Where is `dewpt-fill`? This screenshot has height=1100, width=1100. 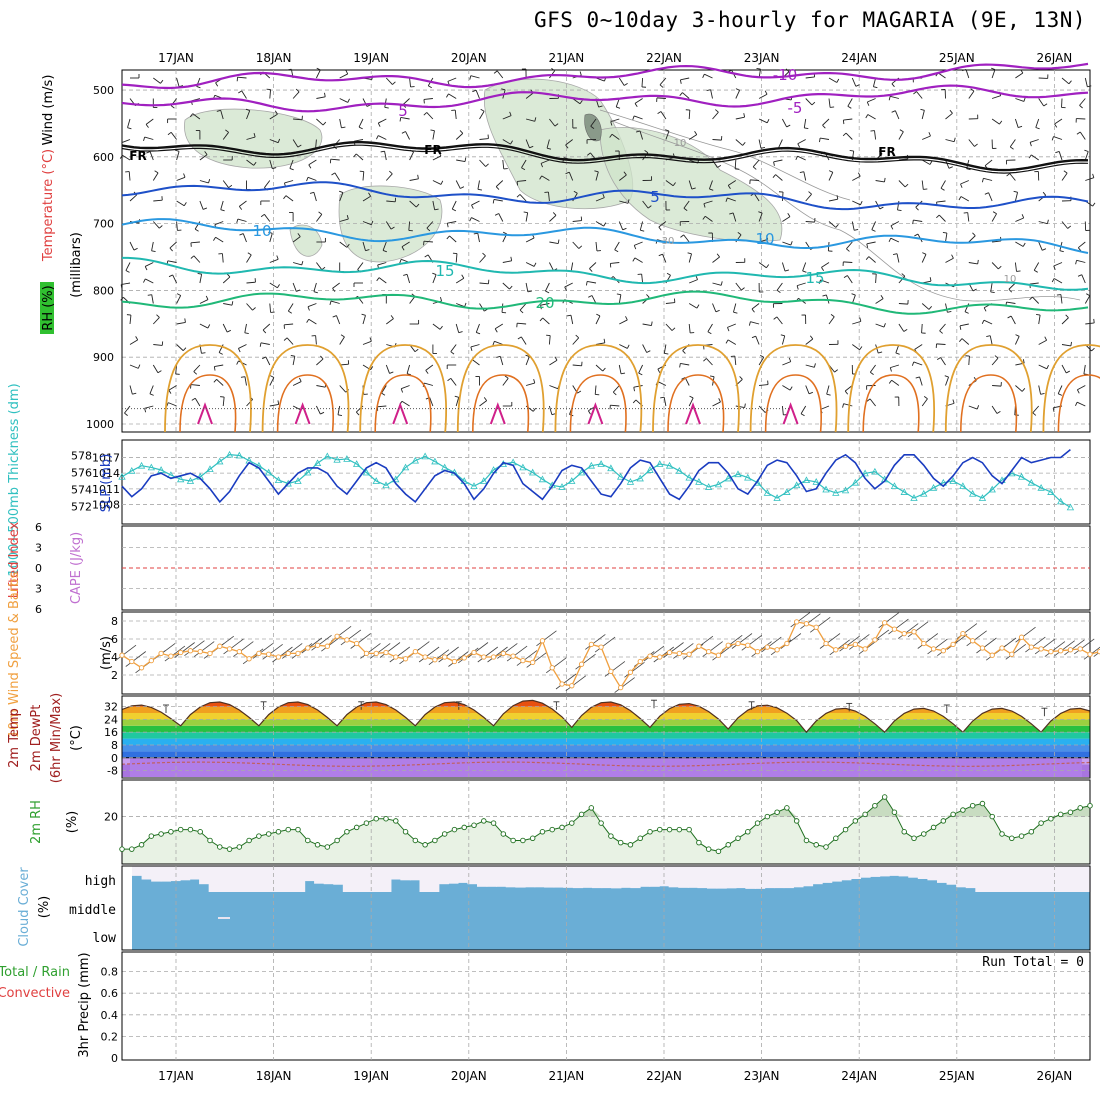 dewpt-fill is located at coordinates (606, 767).